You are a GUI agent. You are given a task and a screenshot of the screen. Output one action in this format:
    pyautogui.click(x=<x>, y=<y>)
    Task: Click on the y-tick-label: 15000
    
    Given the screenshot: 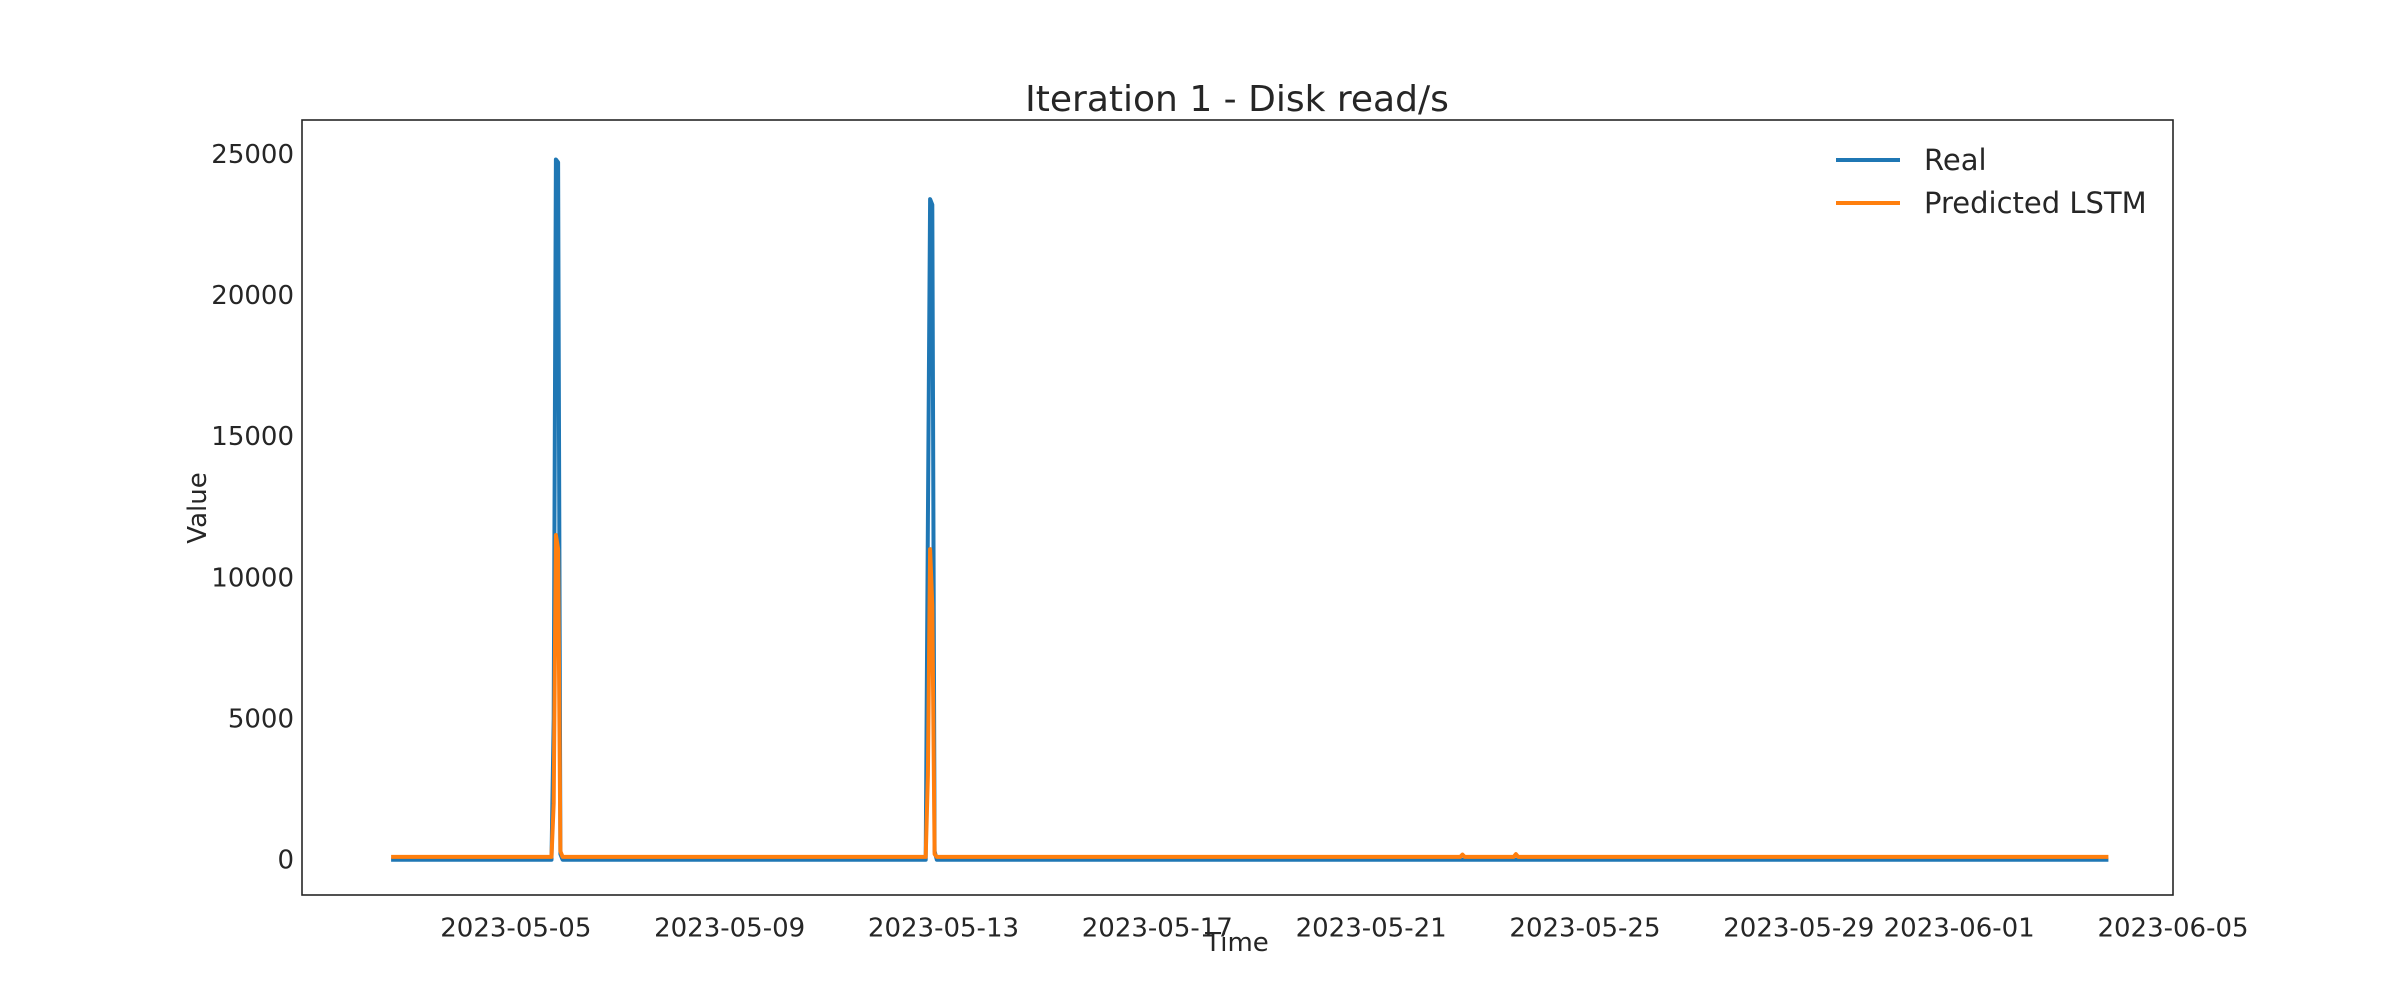 What is the action you would take?
    pyautogui.click(x=252, y=437)
    